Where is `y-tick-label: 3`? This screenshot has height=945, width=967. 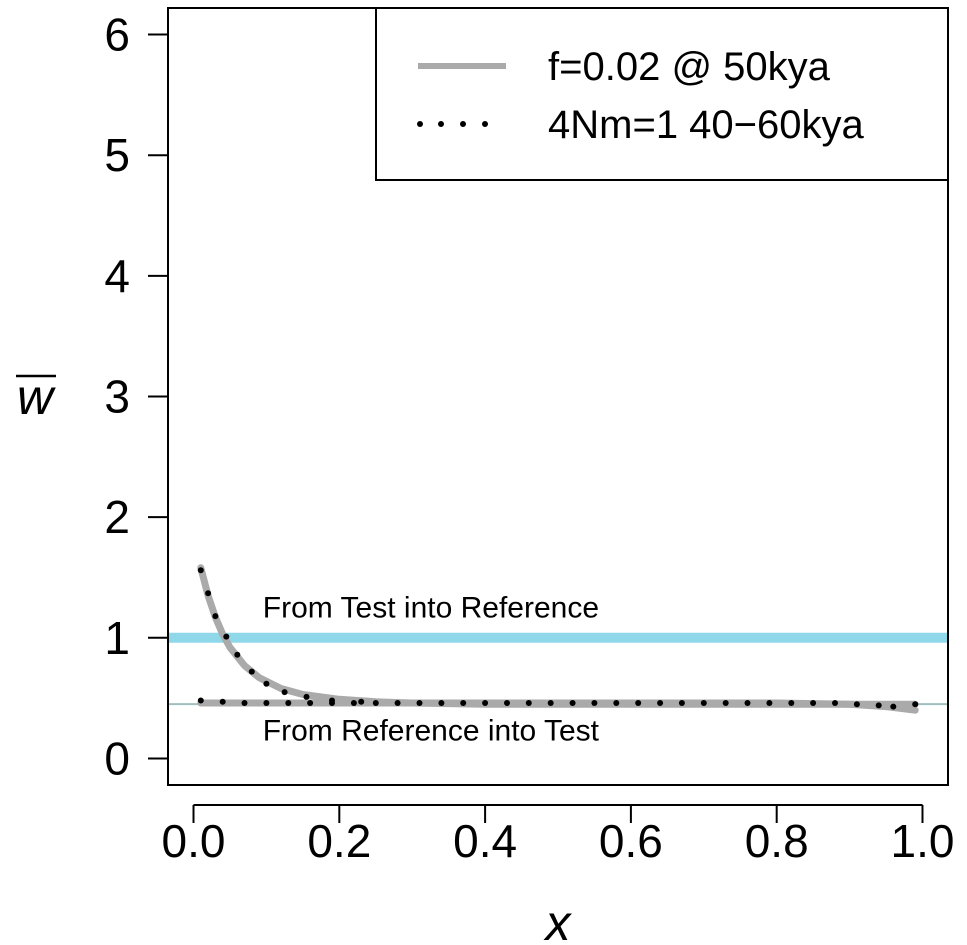
y-tick-label: 3 is located at coordinates (117, 397).